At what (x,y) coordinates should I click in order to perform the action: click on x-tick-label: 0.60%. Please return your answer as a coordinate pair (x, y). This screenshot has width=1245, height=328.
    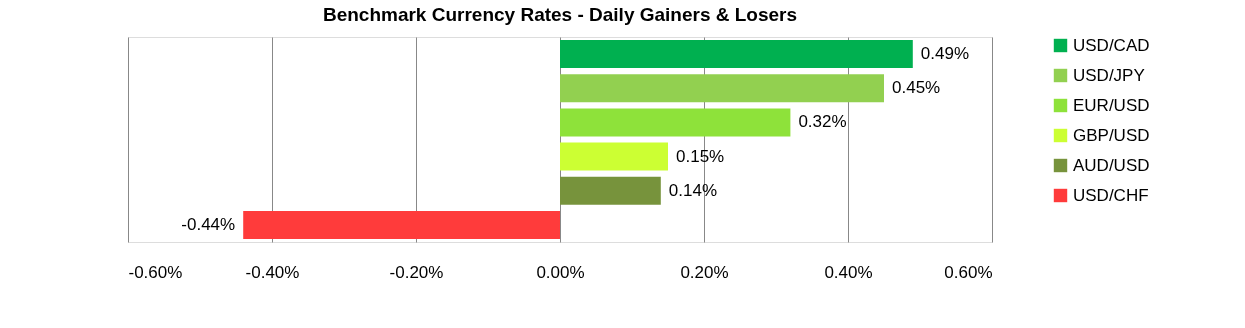
    Looking at the image, I should click on (968, 272).